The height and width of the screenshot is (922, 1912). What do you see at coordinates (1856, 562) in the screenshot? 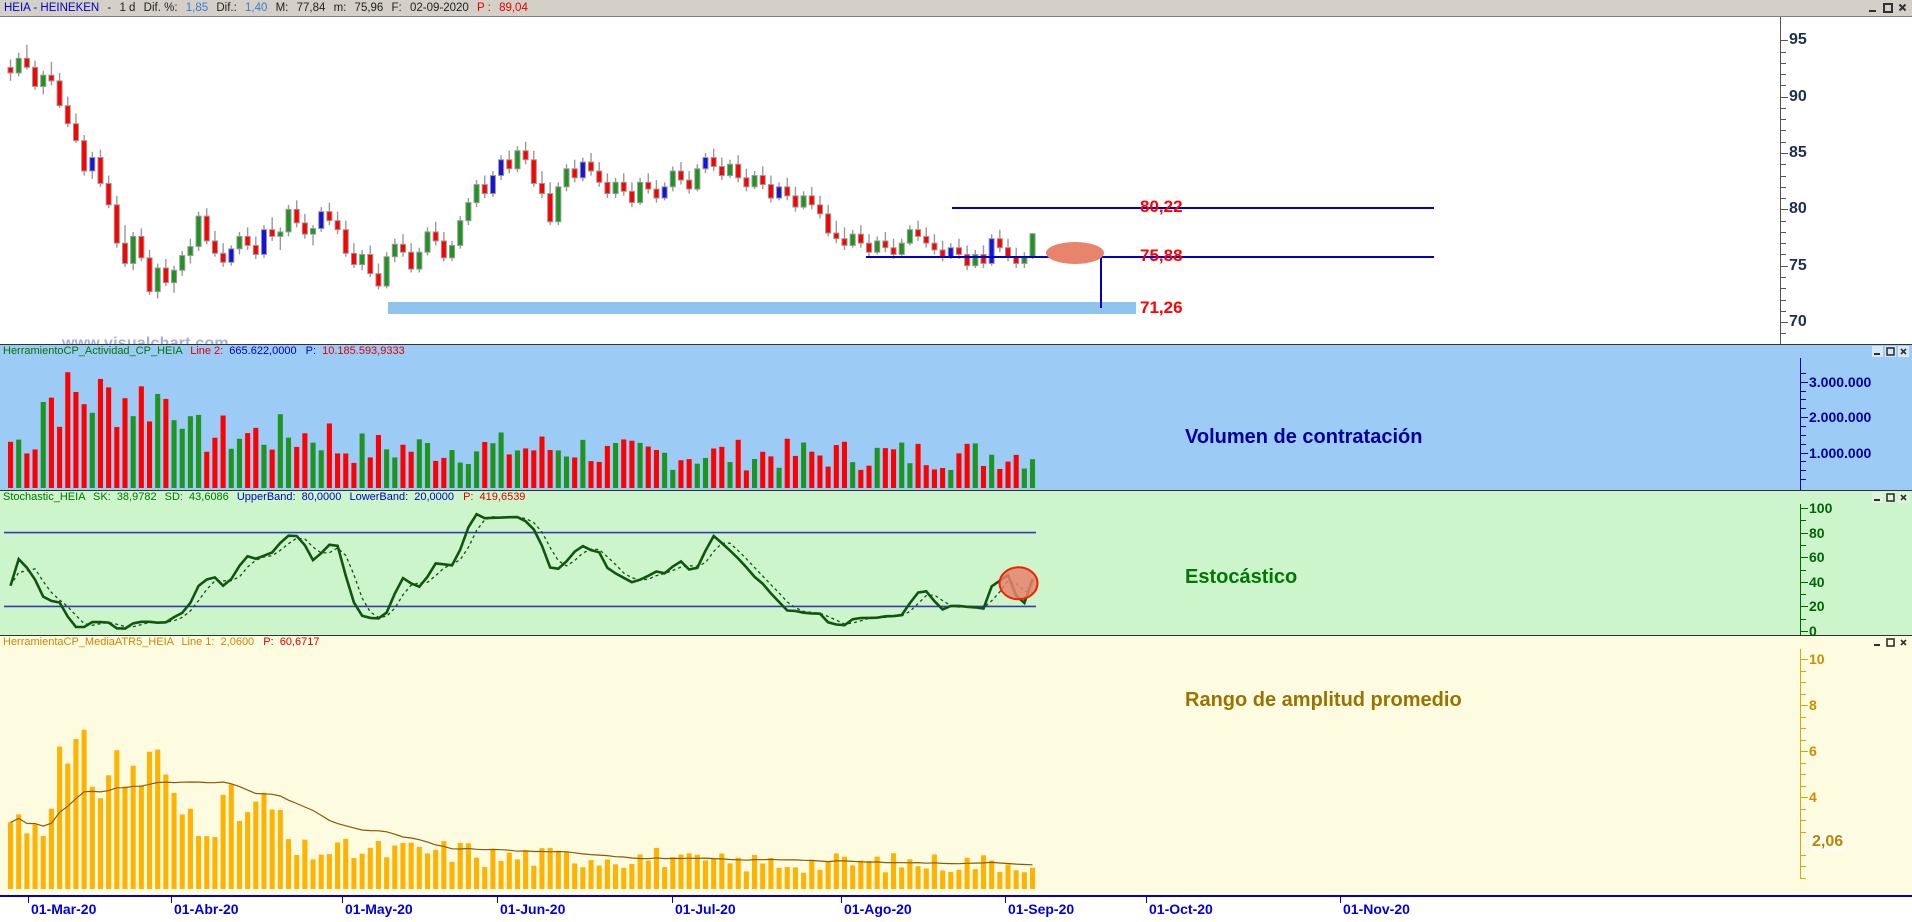
I see `stochastic-axis: 100 80 60 40 20 0` at bounding box center [1856, 562].